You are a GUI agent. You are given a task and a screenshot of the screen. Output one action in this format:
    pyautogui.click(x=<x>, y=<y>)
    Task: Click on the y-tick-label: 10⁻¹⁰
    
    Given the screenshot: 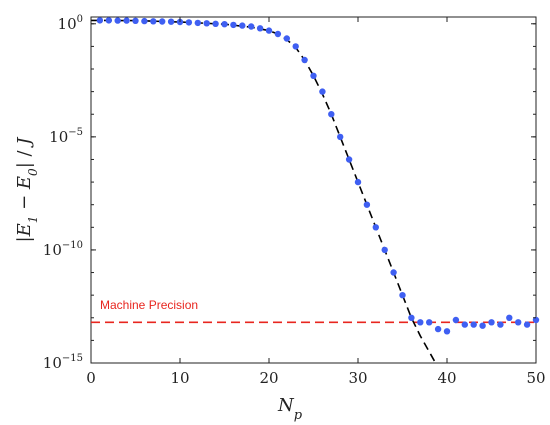 What is the action you would take?
    pyautogui.click(x=63, y=249)
    